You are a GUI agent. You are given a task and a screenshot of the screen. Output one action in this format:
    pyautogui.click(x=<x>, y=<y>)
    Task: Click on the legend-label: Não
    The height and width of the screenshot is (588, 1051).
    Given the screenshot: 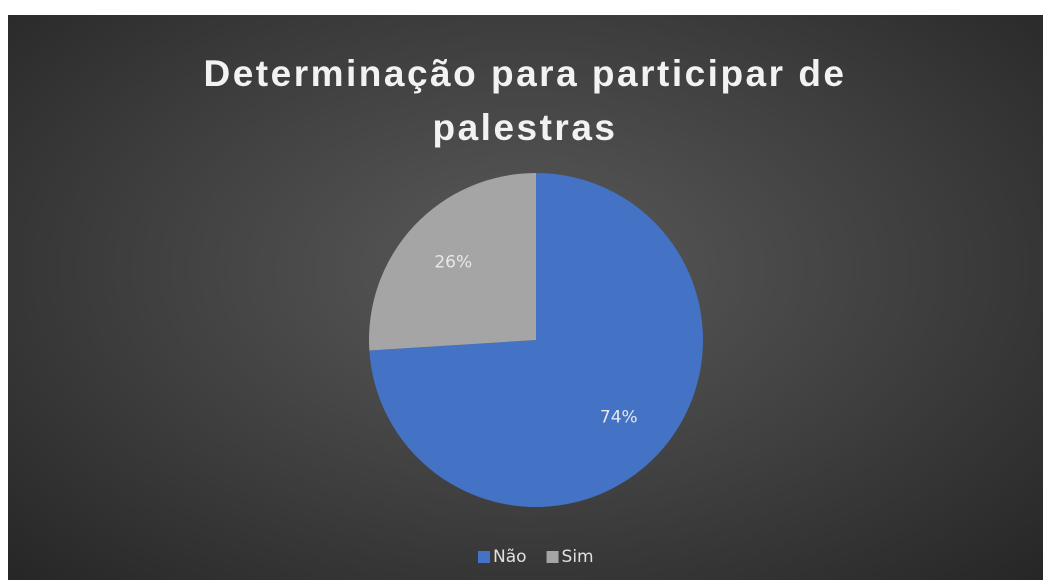 What is the action you would take?
    pyautogui.click(x=510, y=557)
    